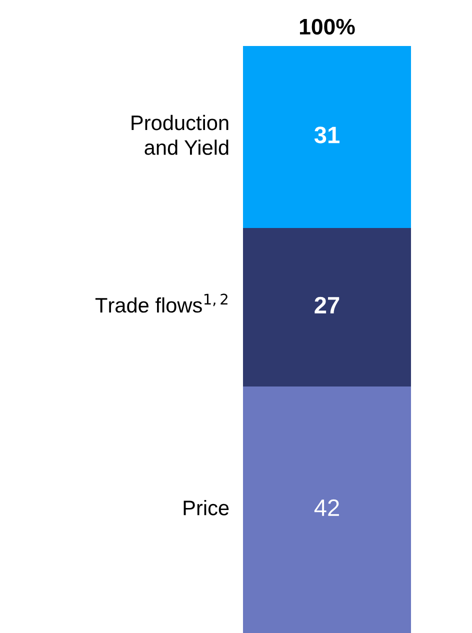 The image size is (472, 633). What do you see at coordinates (206, 508) in the screenshot?
I see `series-label: Price` at bounding box center [206, 508].